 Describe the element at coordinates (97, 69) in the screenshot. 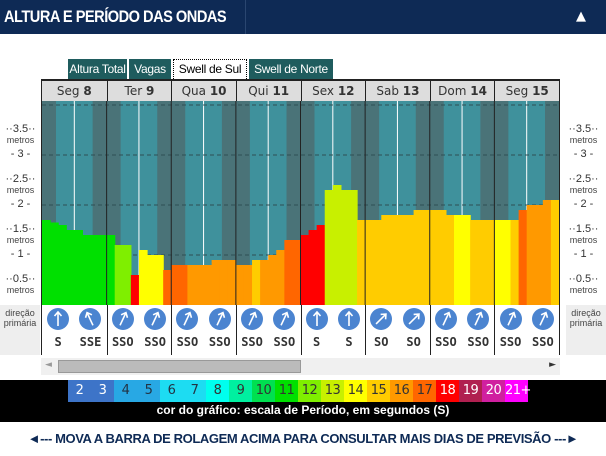

I see `tab-altura-total: Altura Total` at that location.